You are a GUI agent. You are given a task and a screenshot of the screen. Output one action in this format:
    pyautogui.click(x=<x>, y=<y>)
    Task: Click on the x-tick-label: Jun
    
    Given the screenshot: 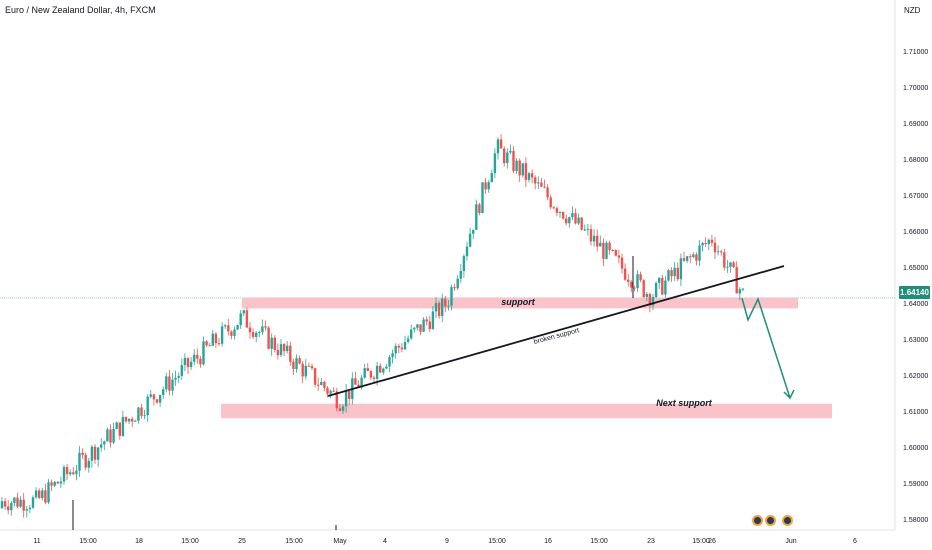 What is the action you would take?
    pyautogui.click(x=790, y=541)
    